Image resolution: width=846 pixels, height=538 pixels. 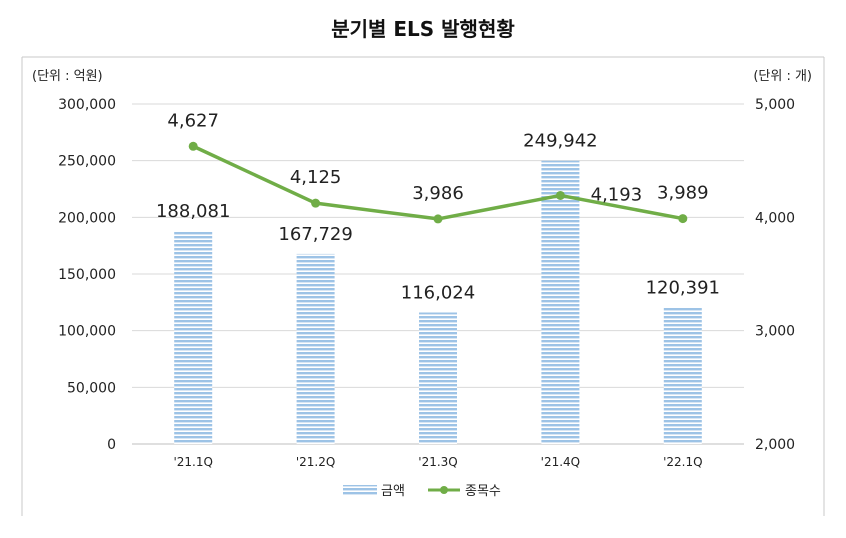 What do you see at coordinates (444, 490) in the screenshot?
I see `legend-line-marker` at bounding box center [444, 490].